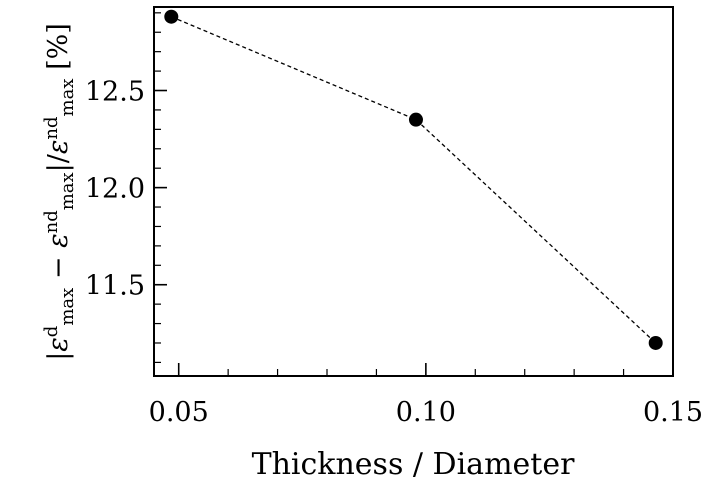  What do you see at coordinates (58, 168) in the screenshot?
I see `y-axis-bar-right: |` at bounding box center [58, 168].